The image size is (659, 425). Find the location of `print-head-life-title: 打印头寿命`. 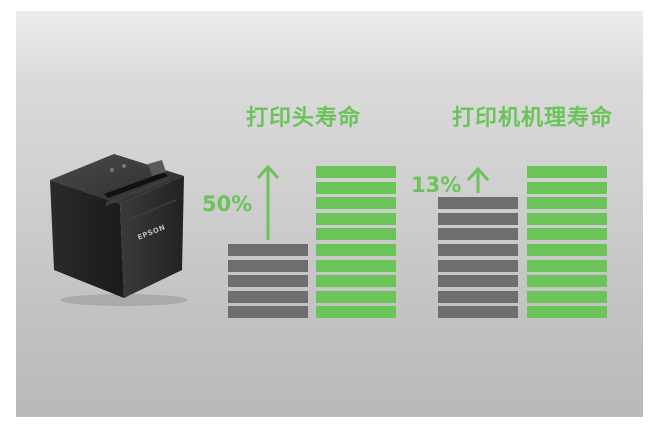

print-head-life-title: 打印头寿命 is located at coordinates (304, 118).